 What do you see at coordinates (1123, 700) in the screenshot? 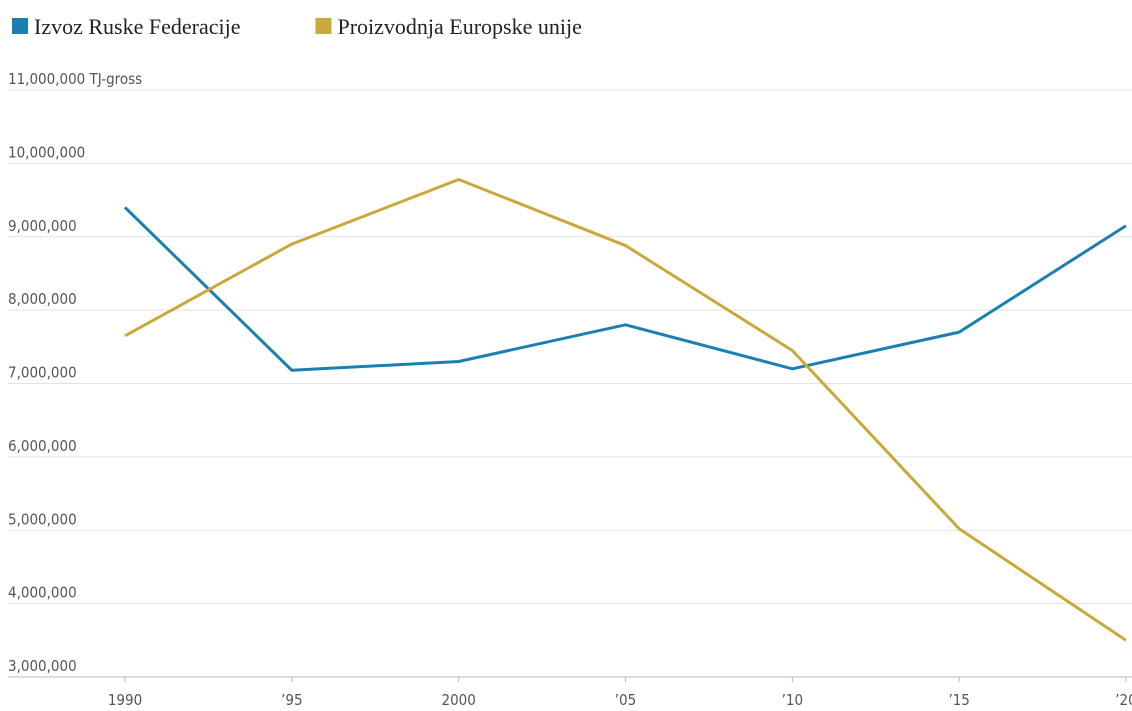
I see `x-tick-label: ’20` at bounding box center [1123, 700].